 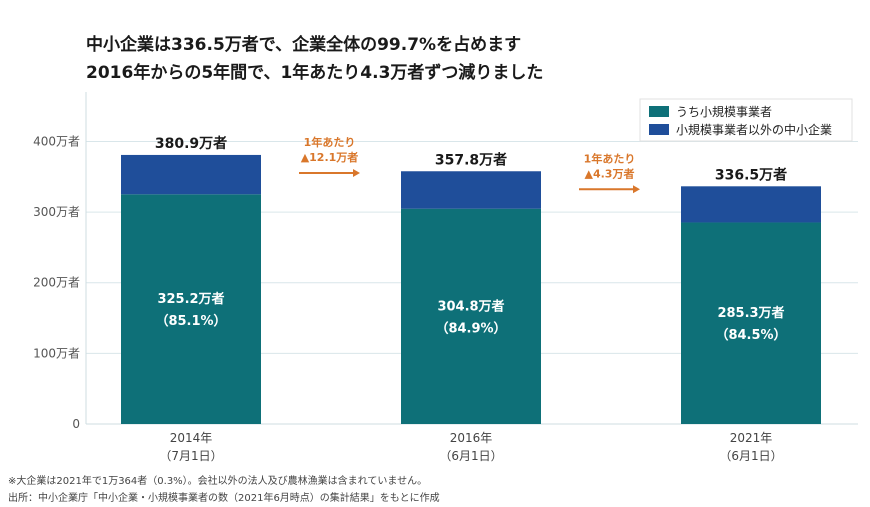 I want to click on bar-total-label: 336.5万者, so click(x=751, y=175).